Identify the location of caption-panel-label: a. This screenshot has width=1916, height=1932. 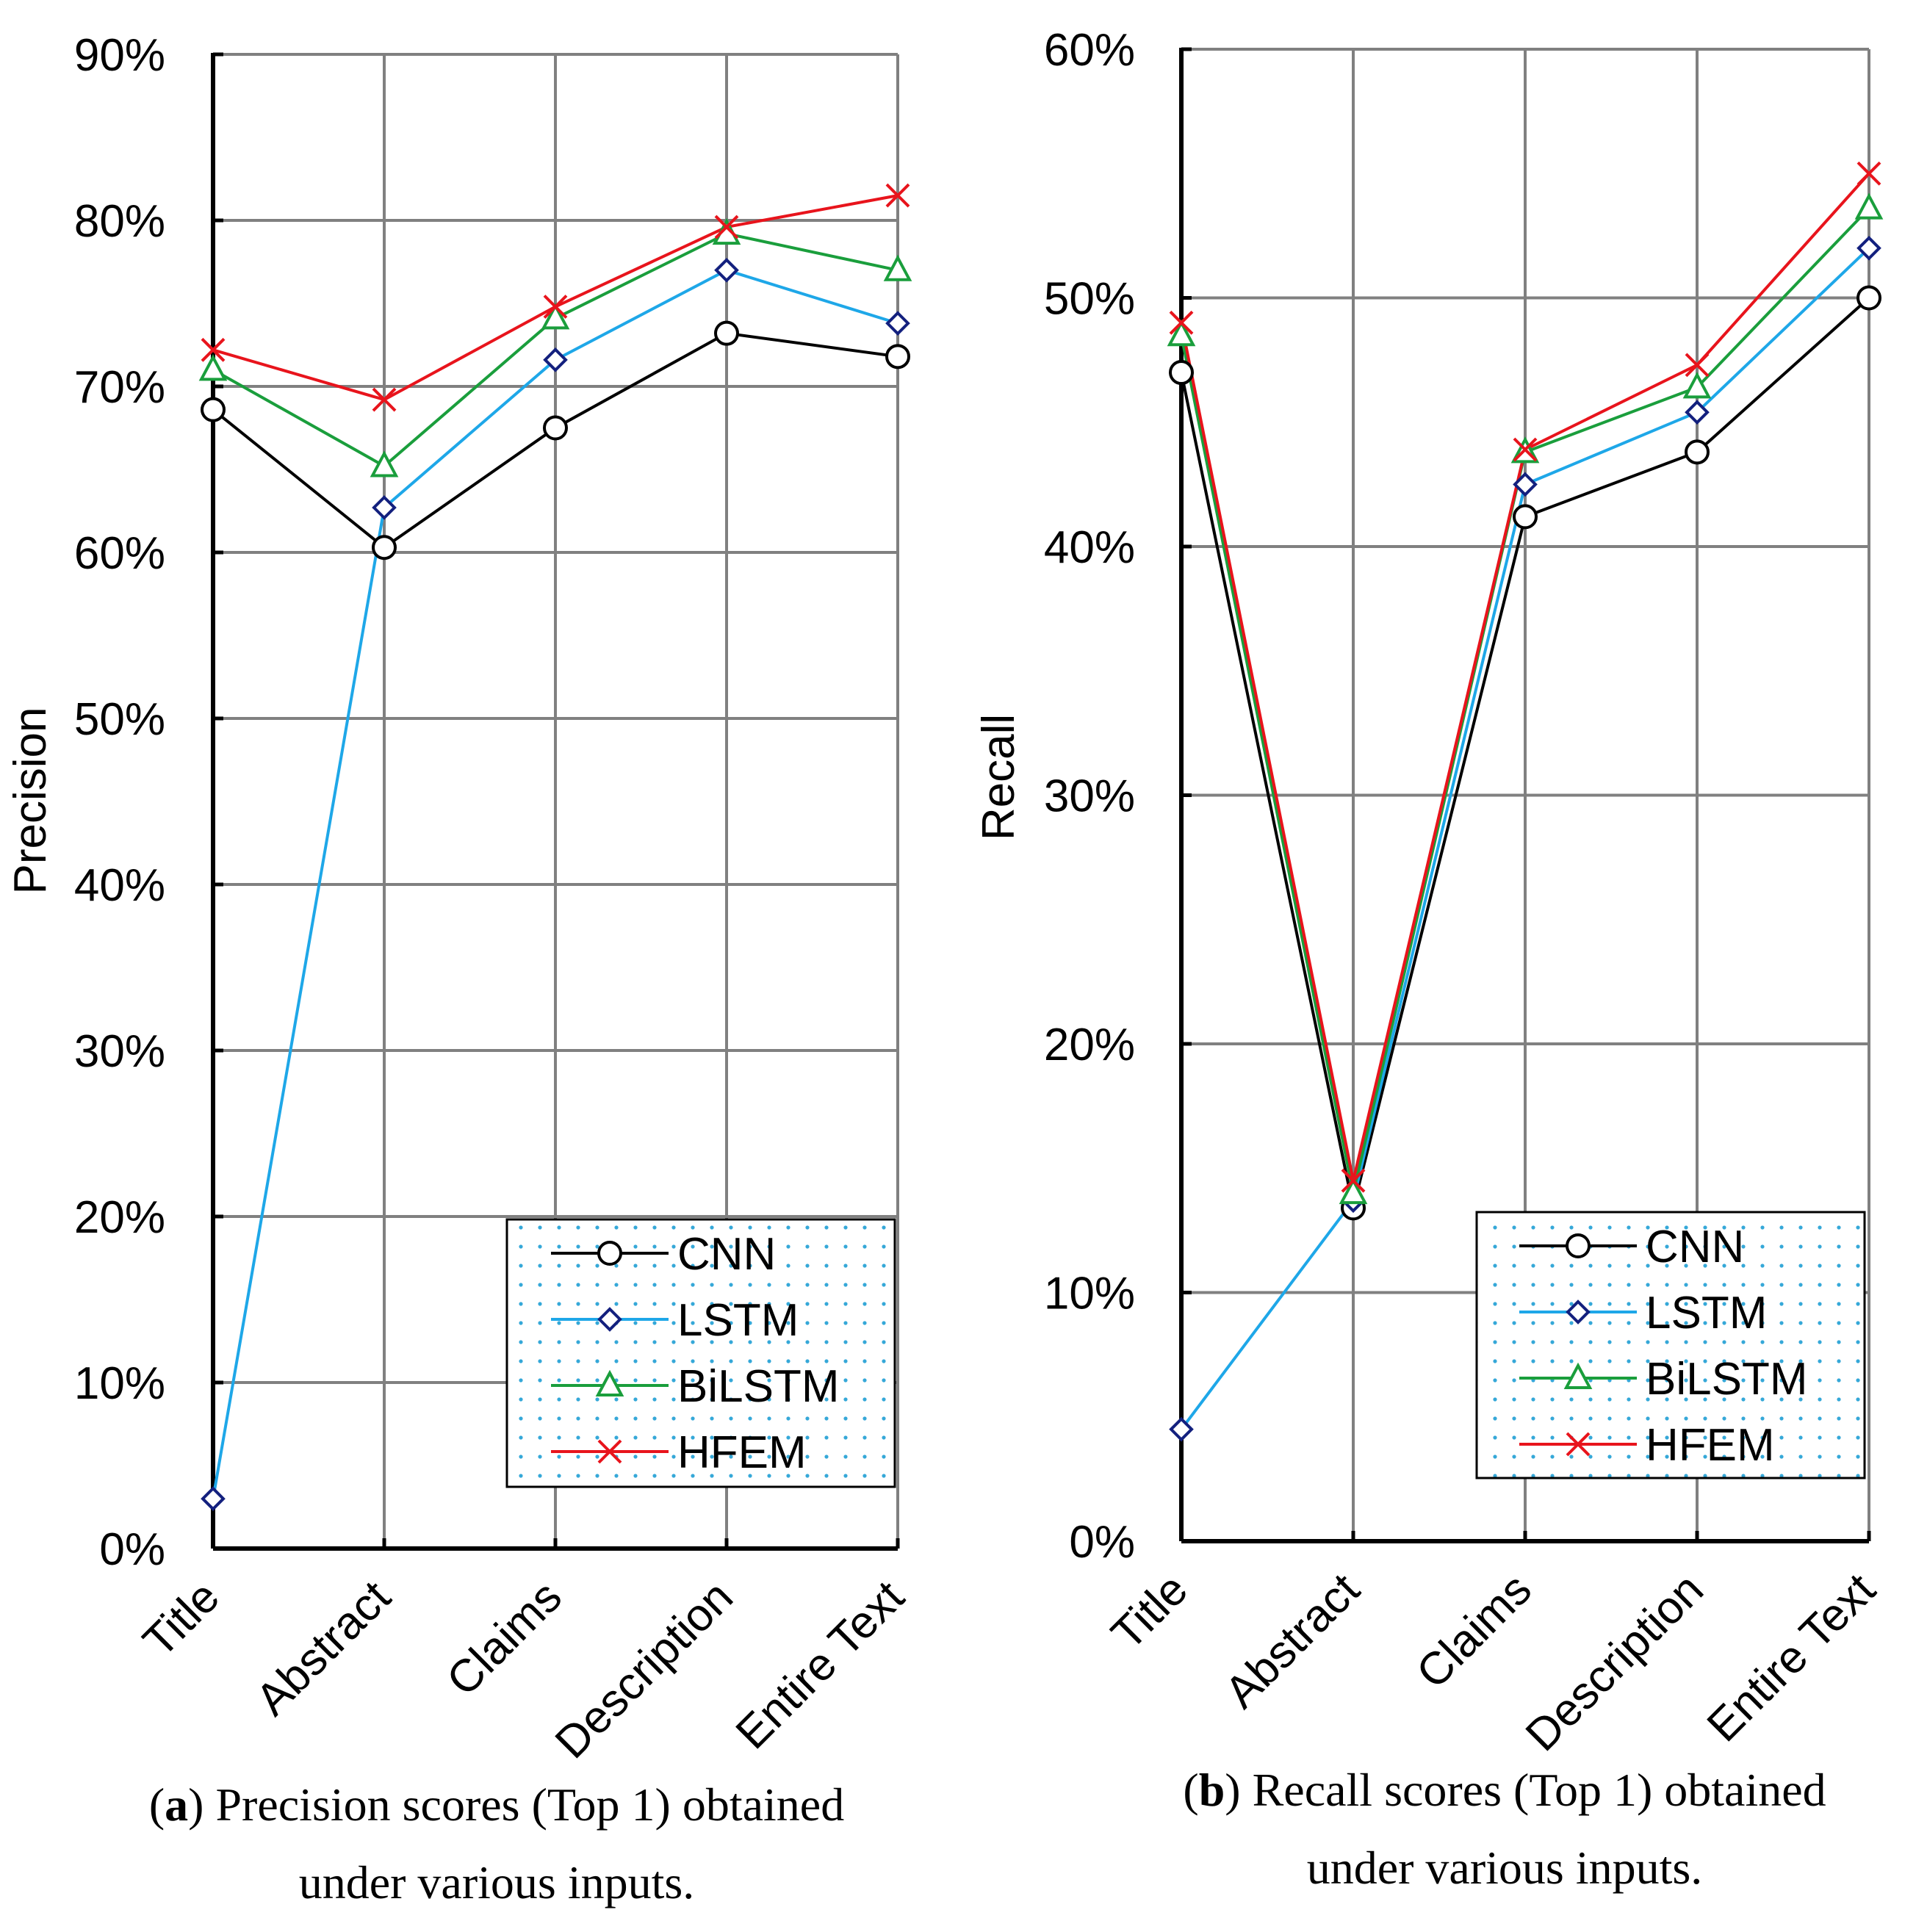
(176, 1804).